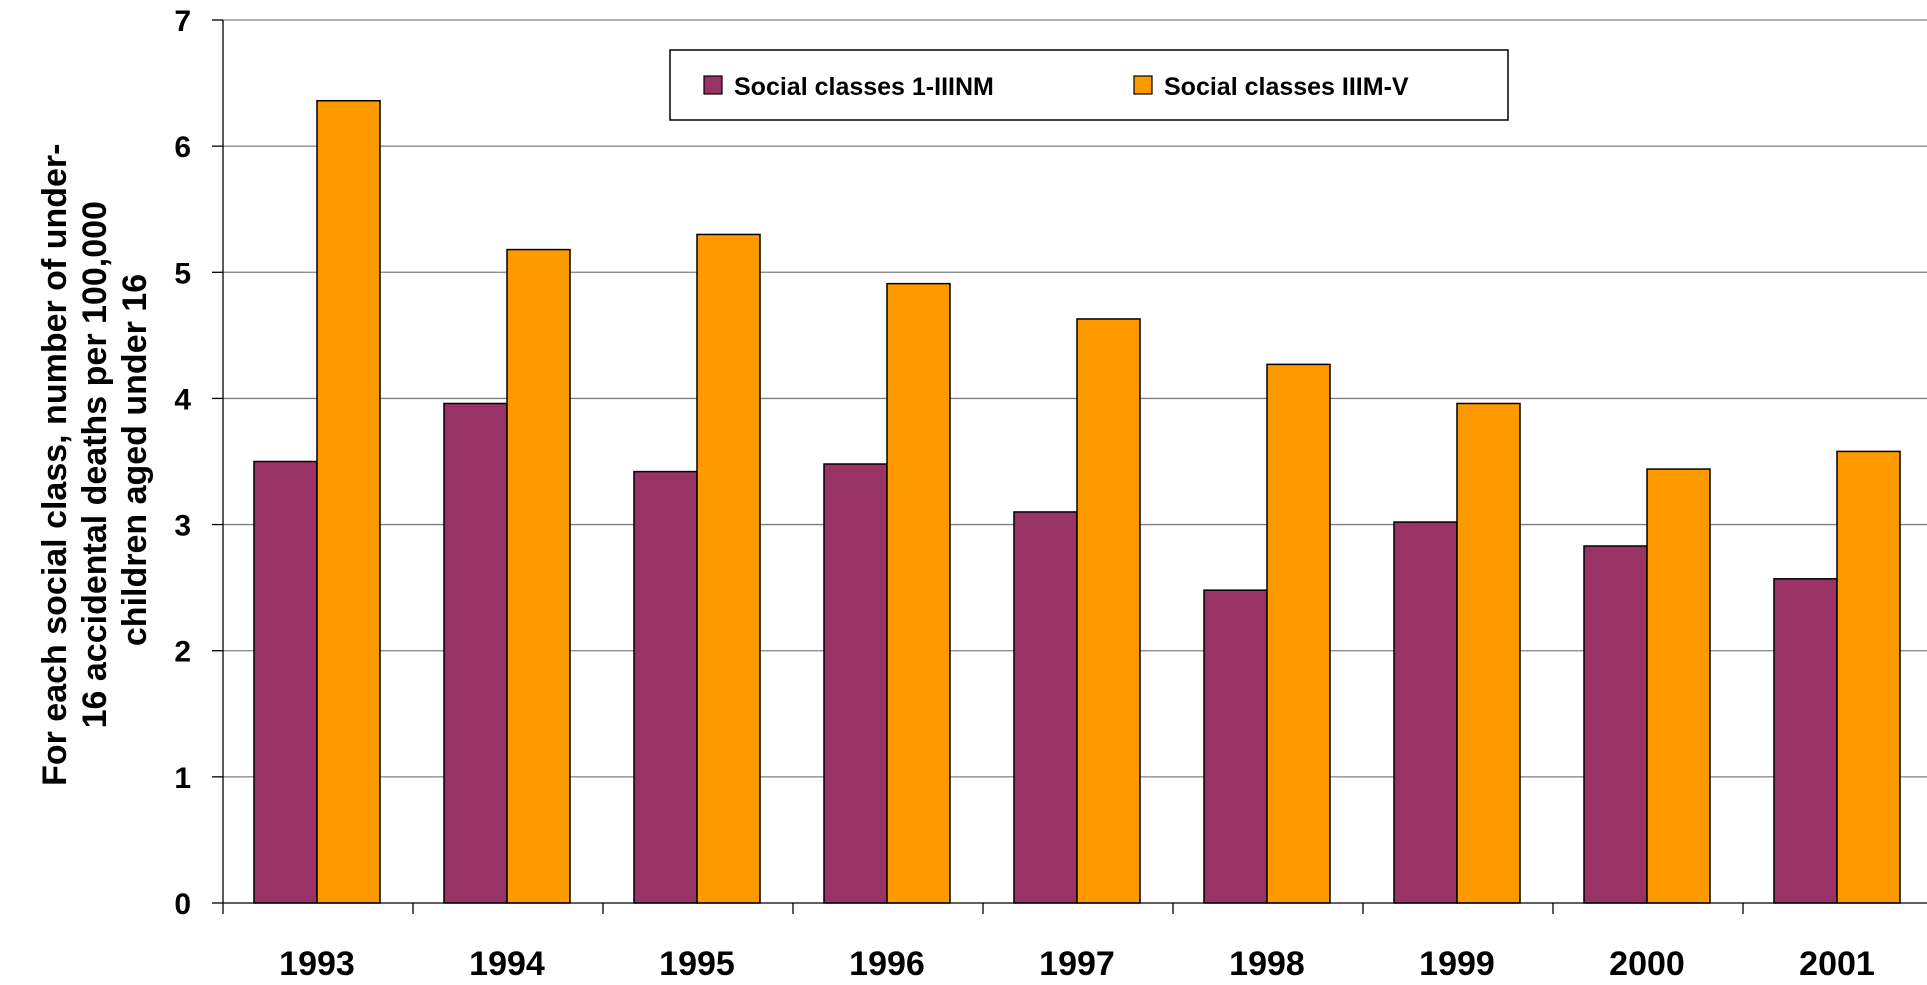 Image resolution: width=1927 pixels, height=985 pixels. What do you see at coordinates (182, 463) in the screenshot?
I see `y-tick-labels: 0 1 2 3 4 5 6 7` at bounding box center [182, 463].